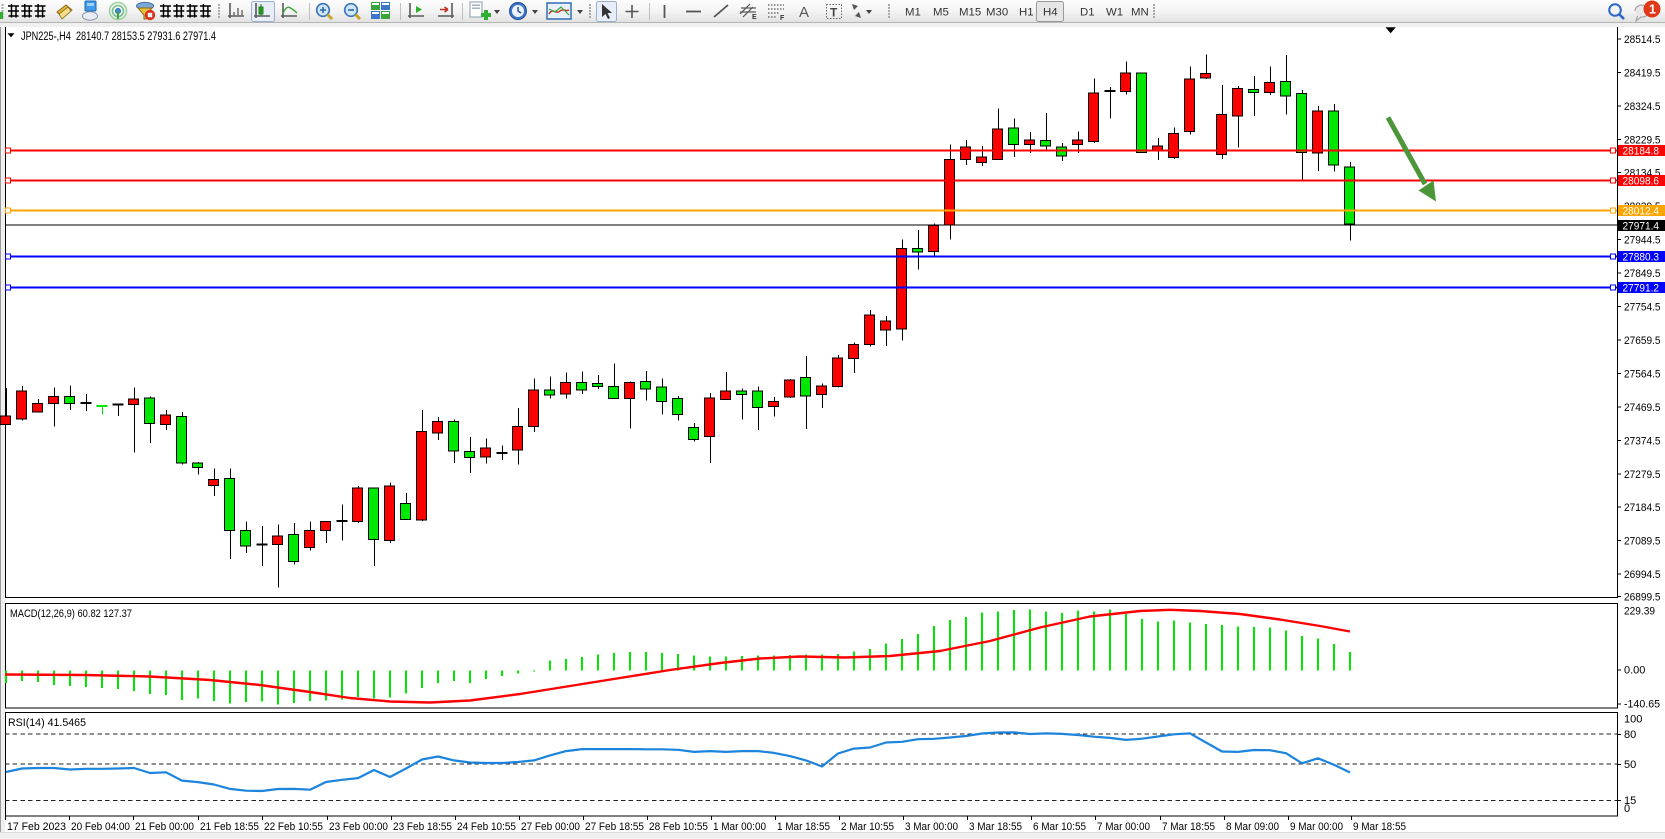 The height and width of the screenshot is (839, 1665). I want to click on svg-text: 0, so click(1627, 809).